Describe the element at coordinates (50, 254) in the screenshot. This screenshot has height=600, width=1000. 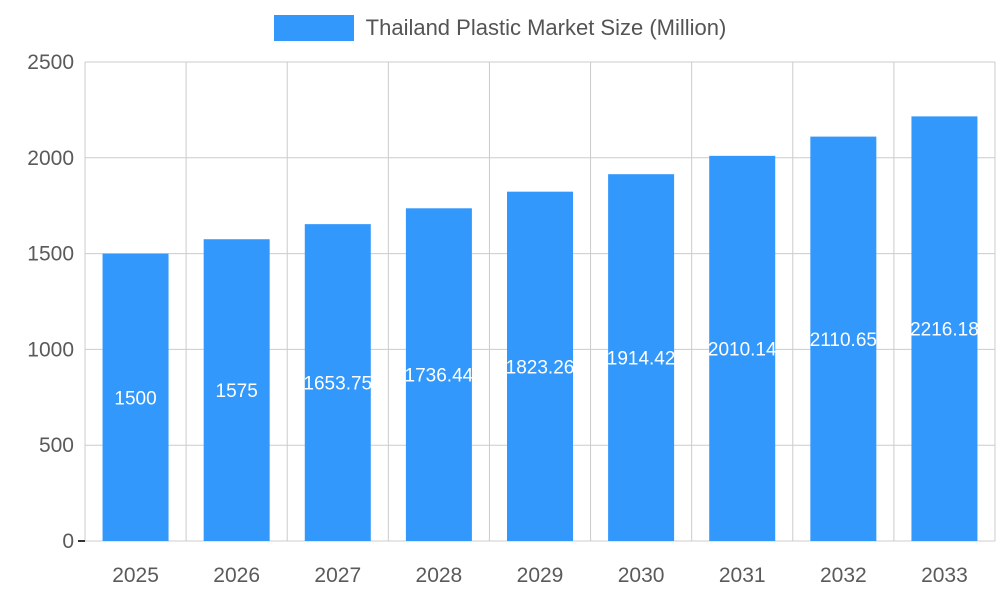
I see `y-tick-label: 1500` at that location.